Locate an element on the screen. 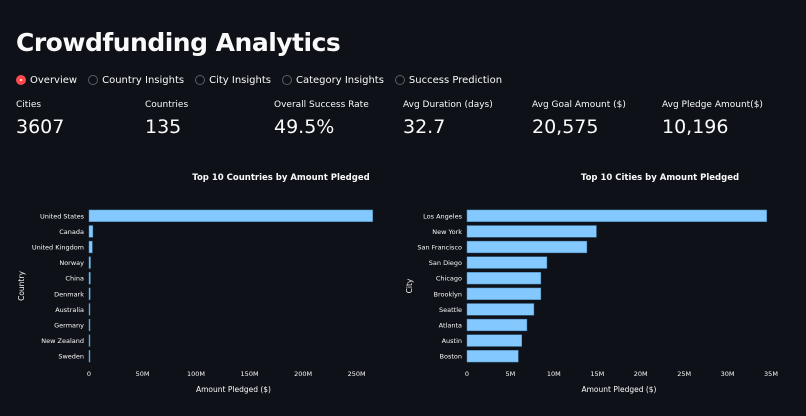  metric-success-rate: Overall Success Rate 49.5% is located at coordinates (321, 119).